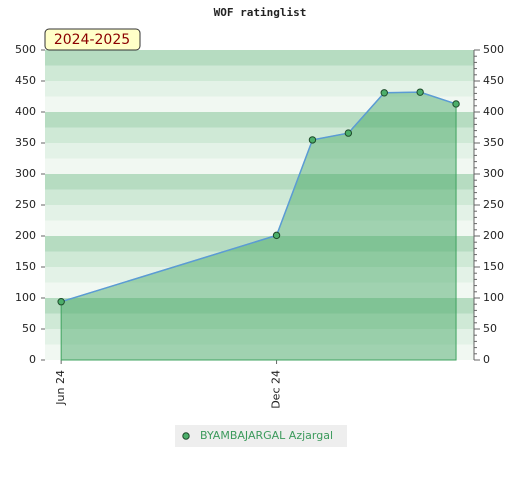 The width and height of the screenshot is (520, 480). What do you see at coordinates (25, 142) in the screenshot?
I see `y-tick-label: 350` at bounding box center [25, 142].